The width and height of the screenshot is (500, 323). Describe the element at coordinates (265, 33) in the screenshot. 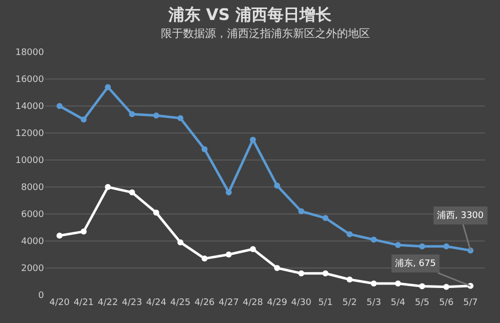

I see `chart-subtitle: 限于数据源，浦西泛指浦东新区之外的地区` at that location.